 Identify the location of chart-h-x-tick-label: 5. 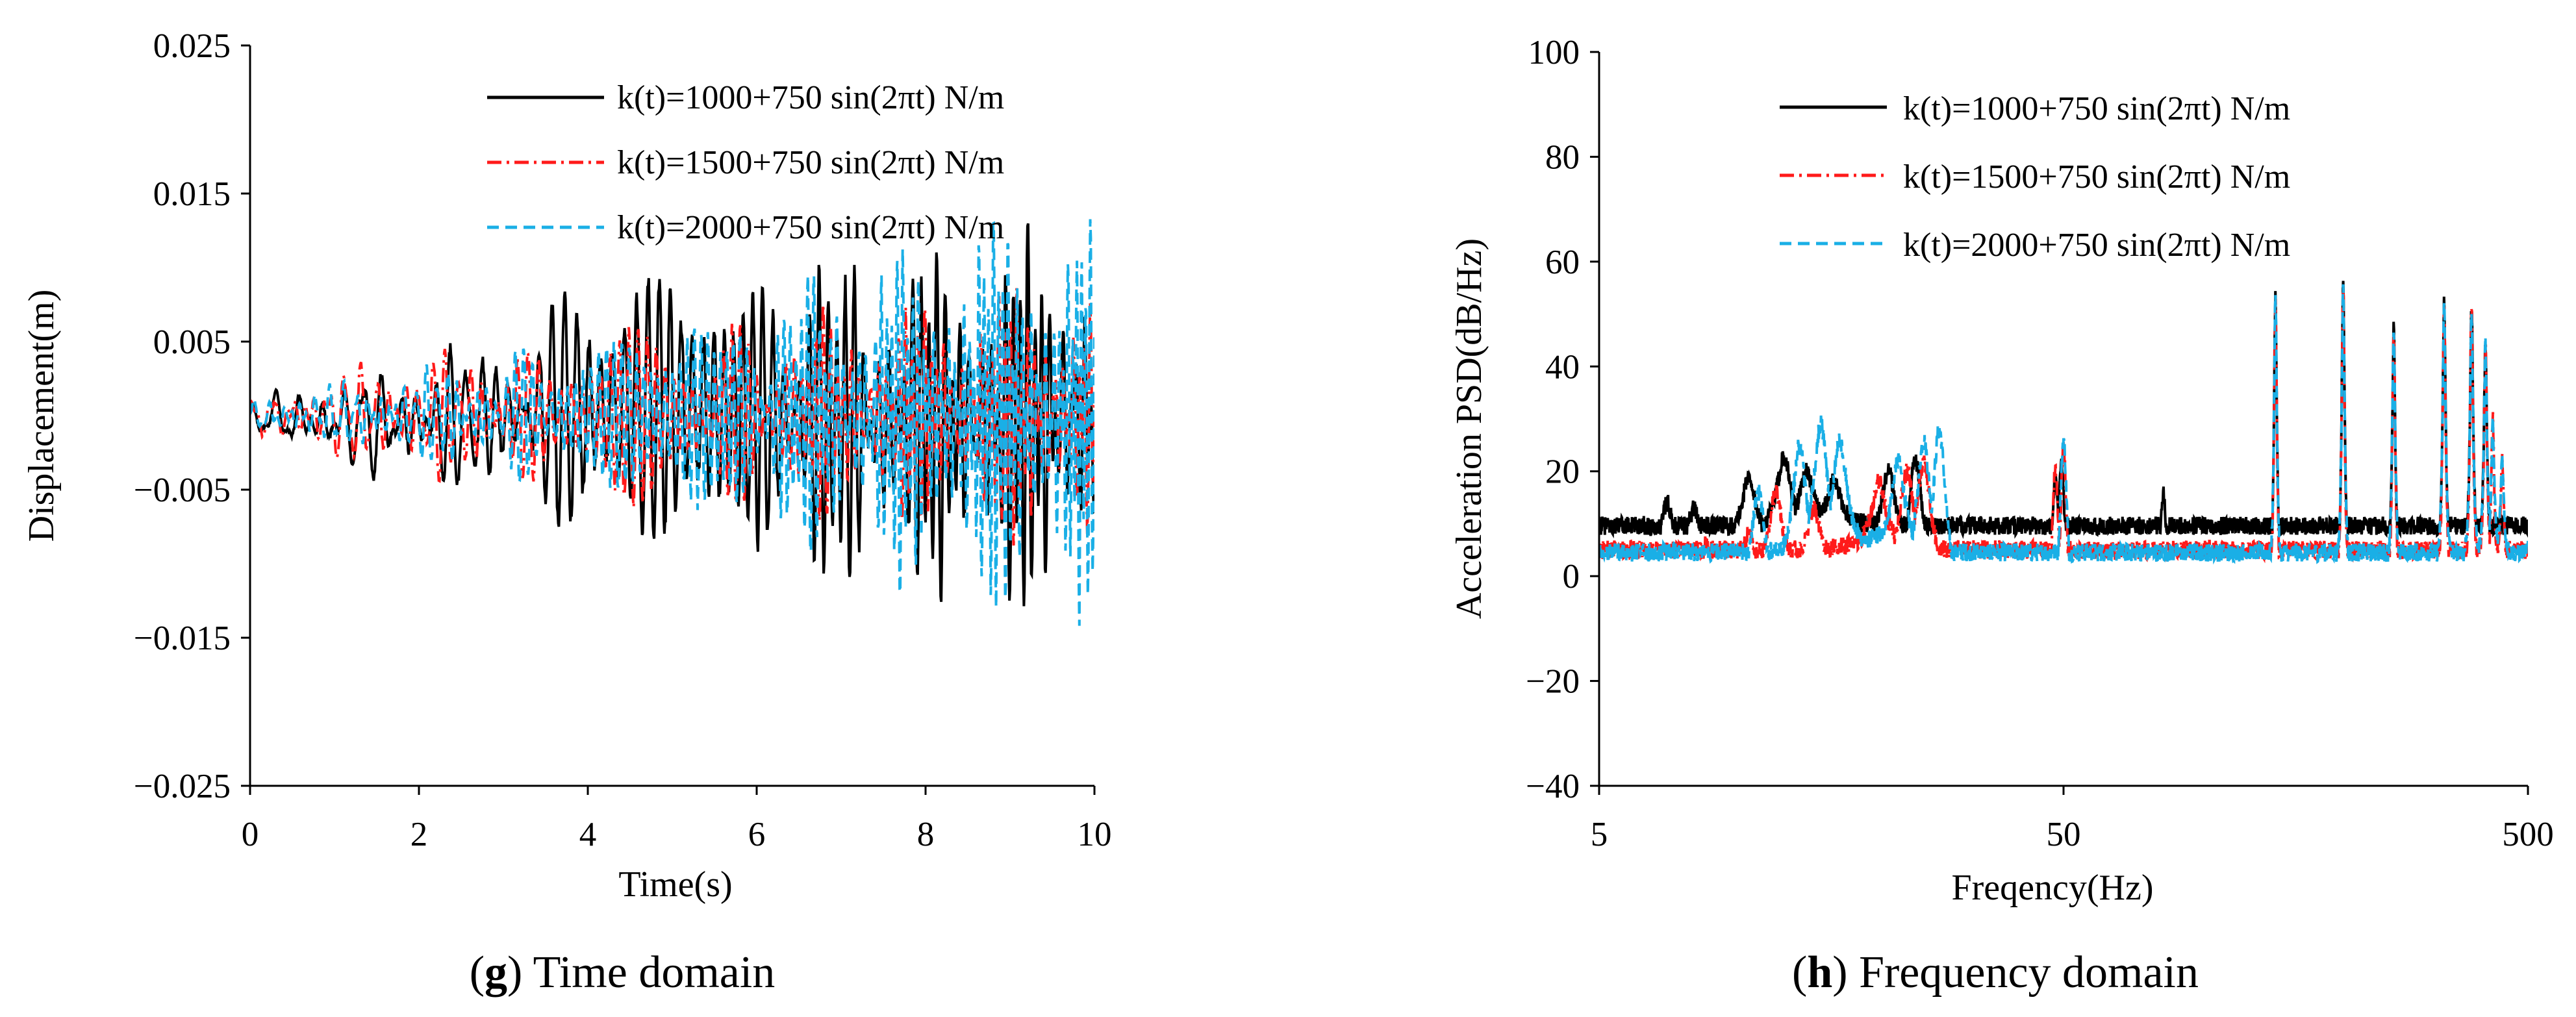
(1600, 834).